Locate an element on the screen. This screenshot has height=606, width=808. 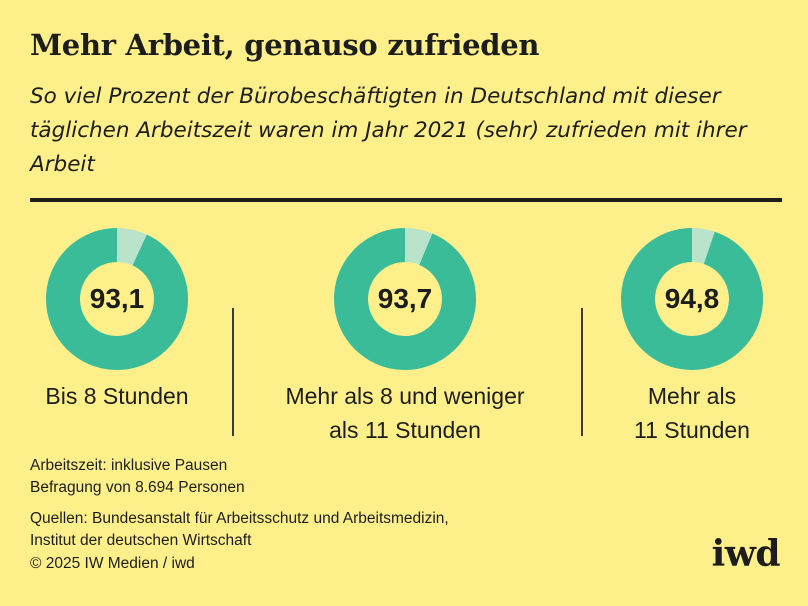
donut-value-label-1: 93,1 is located at coordinates (117, 298).